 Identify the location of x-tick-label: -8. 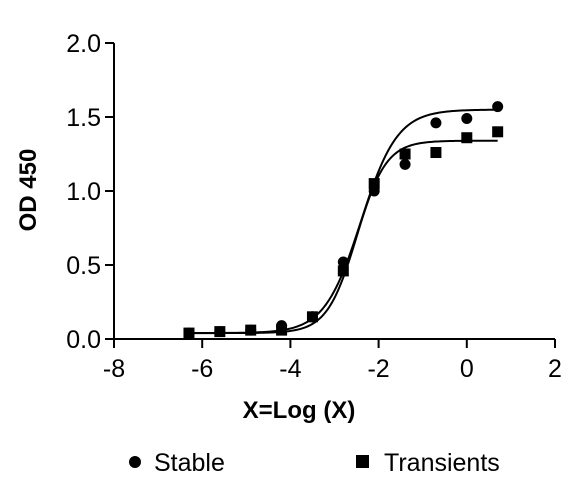
(114, 369).